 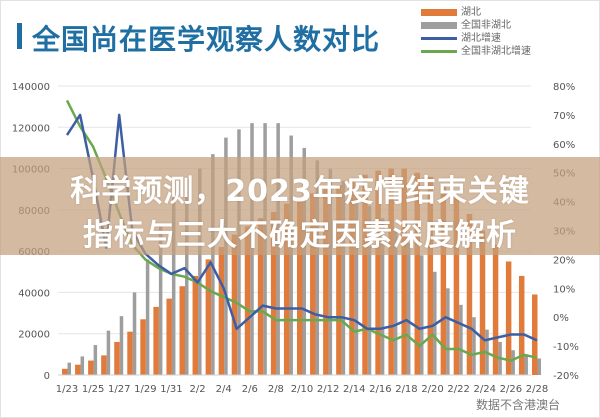 What do you see at coordinates (566, 347) in the screenshot?
I see `y-axis-right-tick: -10%` at bounding box center [566, 347].